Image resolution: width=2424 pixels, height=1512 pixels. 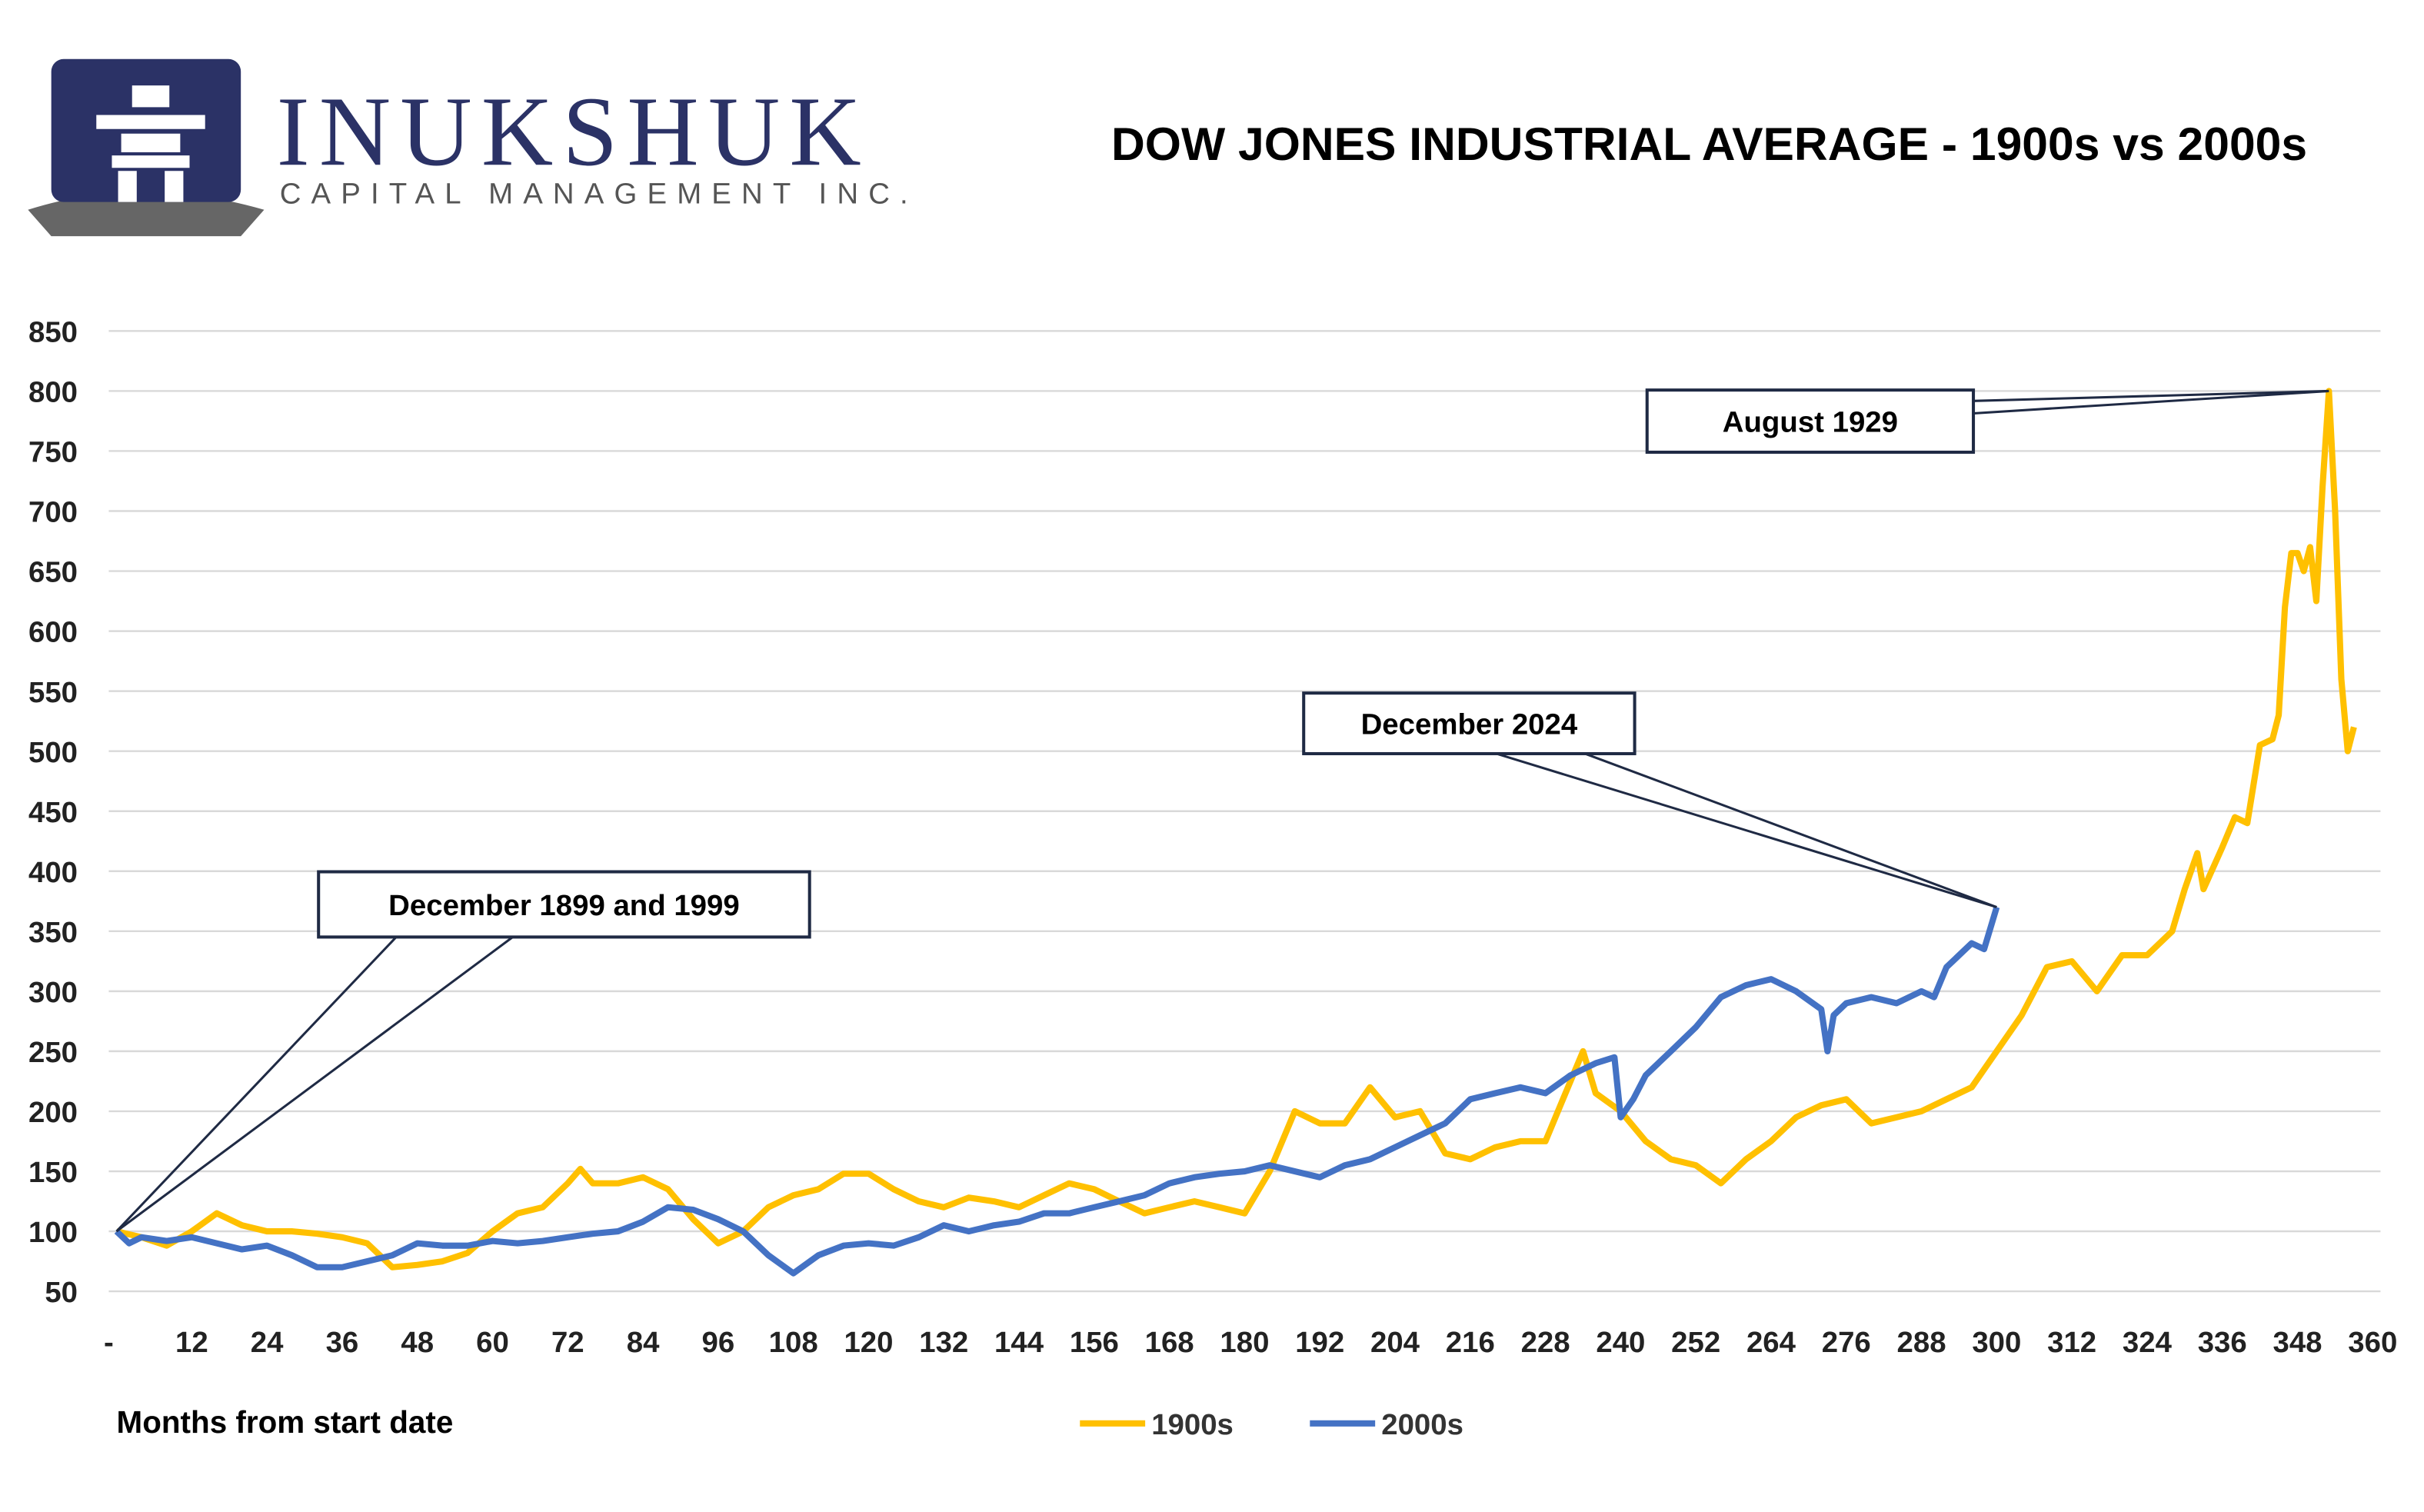 I want to click on logo-box, so click(x=146, y=130).